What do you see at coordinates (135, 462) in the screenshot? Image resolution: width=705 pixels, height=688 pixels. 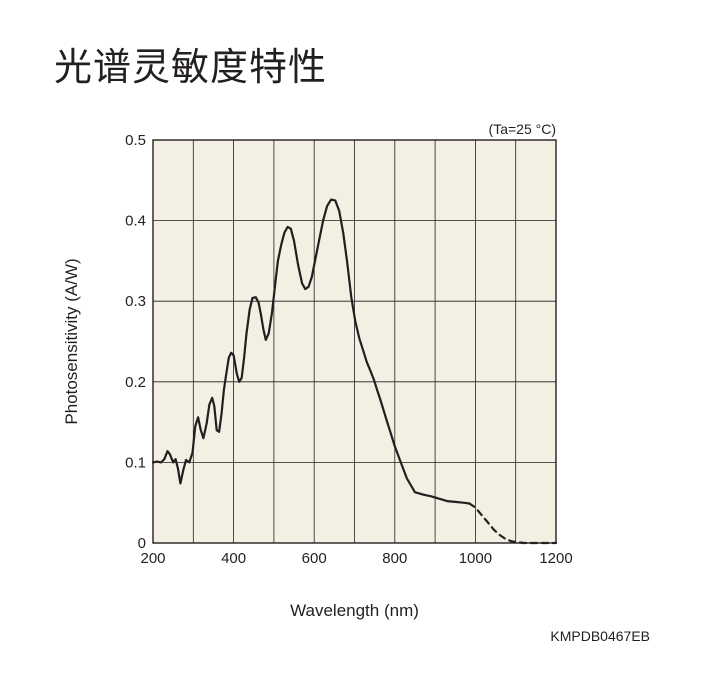 I see `y-tick-label: 0.1` at bounding box center [135, 462].